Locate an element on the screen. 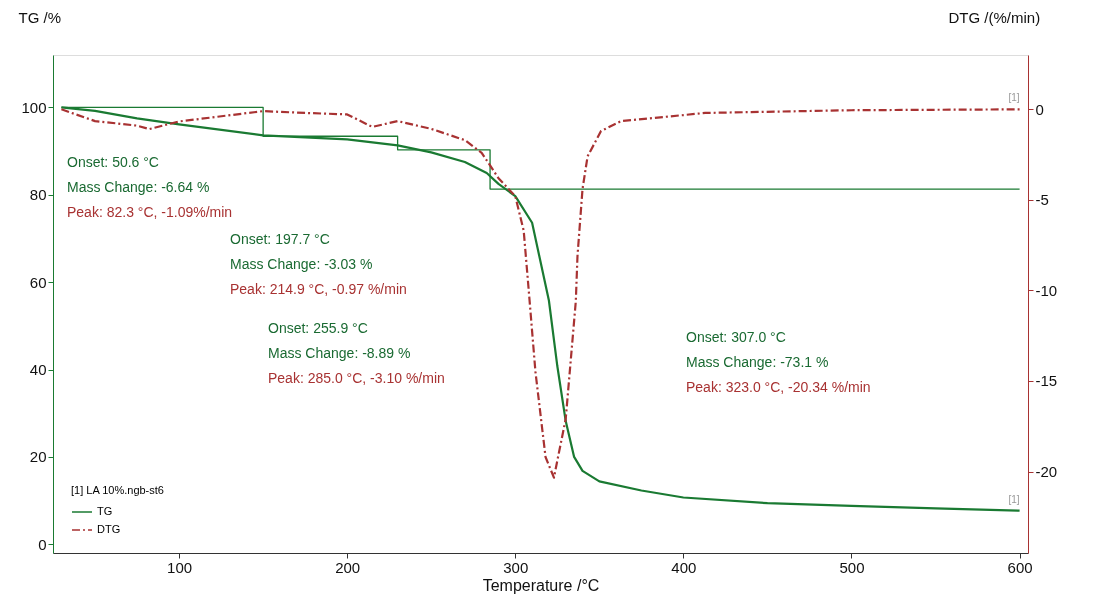 This screenshot has height=606, width=1097. x-tick-label: 200 is located at coordinates (348, 567).